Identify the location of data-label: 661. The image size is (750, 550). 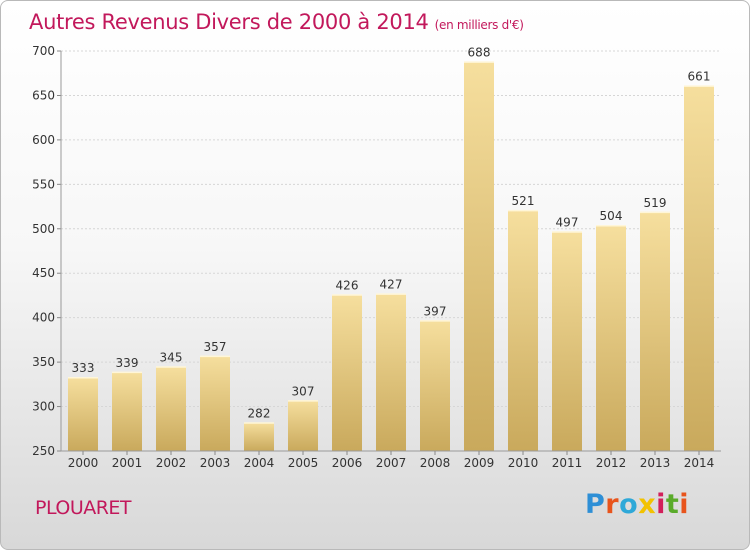
(699, 77).